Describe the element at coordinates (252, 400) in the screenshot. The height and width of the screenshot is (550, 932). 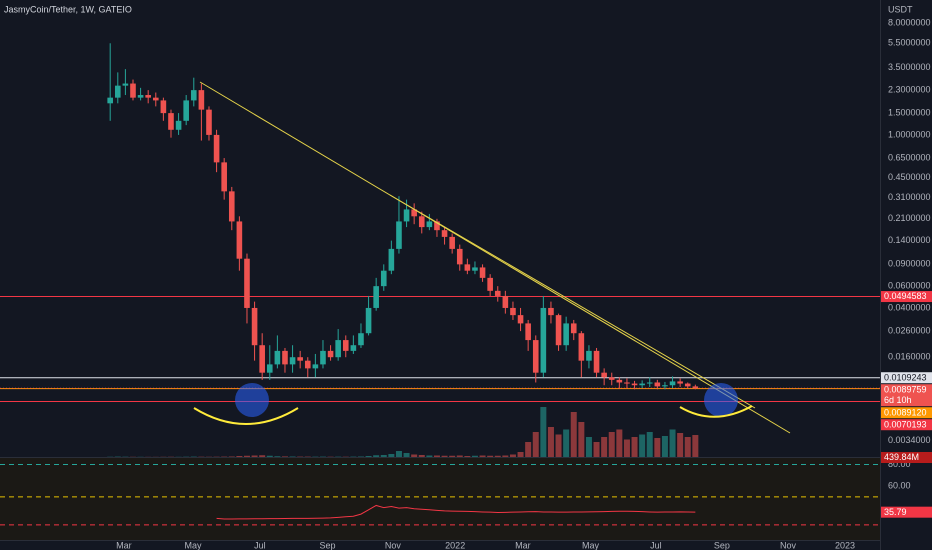
I see `highlight-circle` at that location.